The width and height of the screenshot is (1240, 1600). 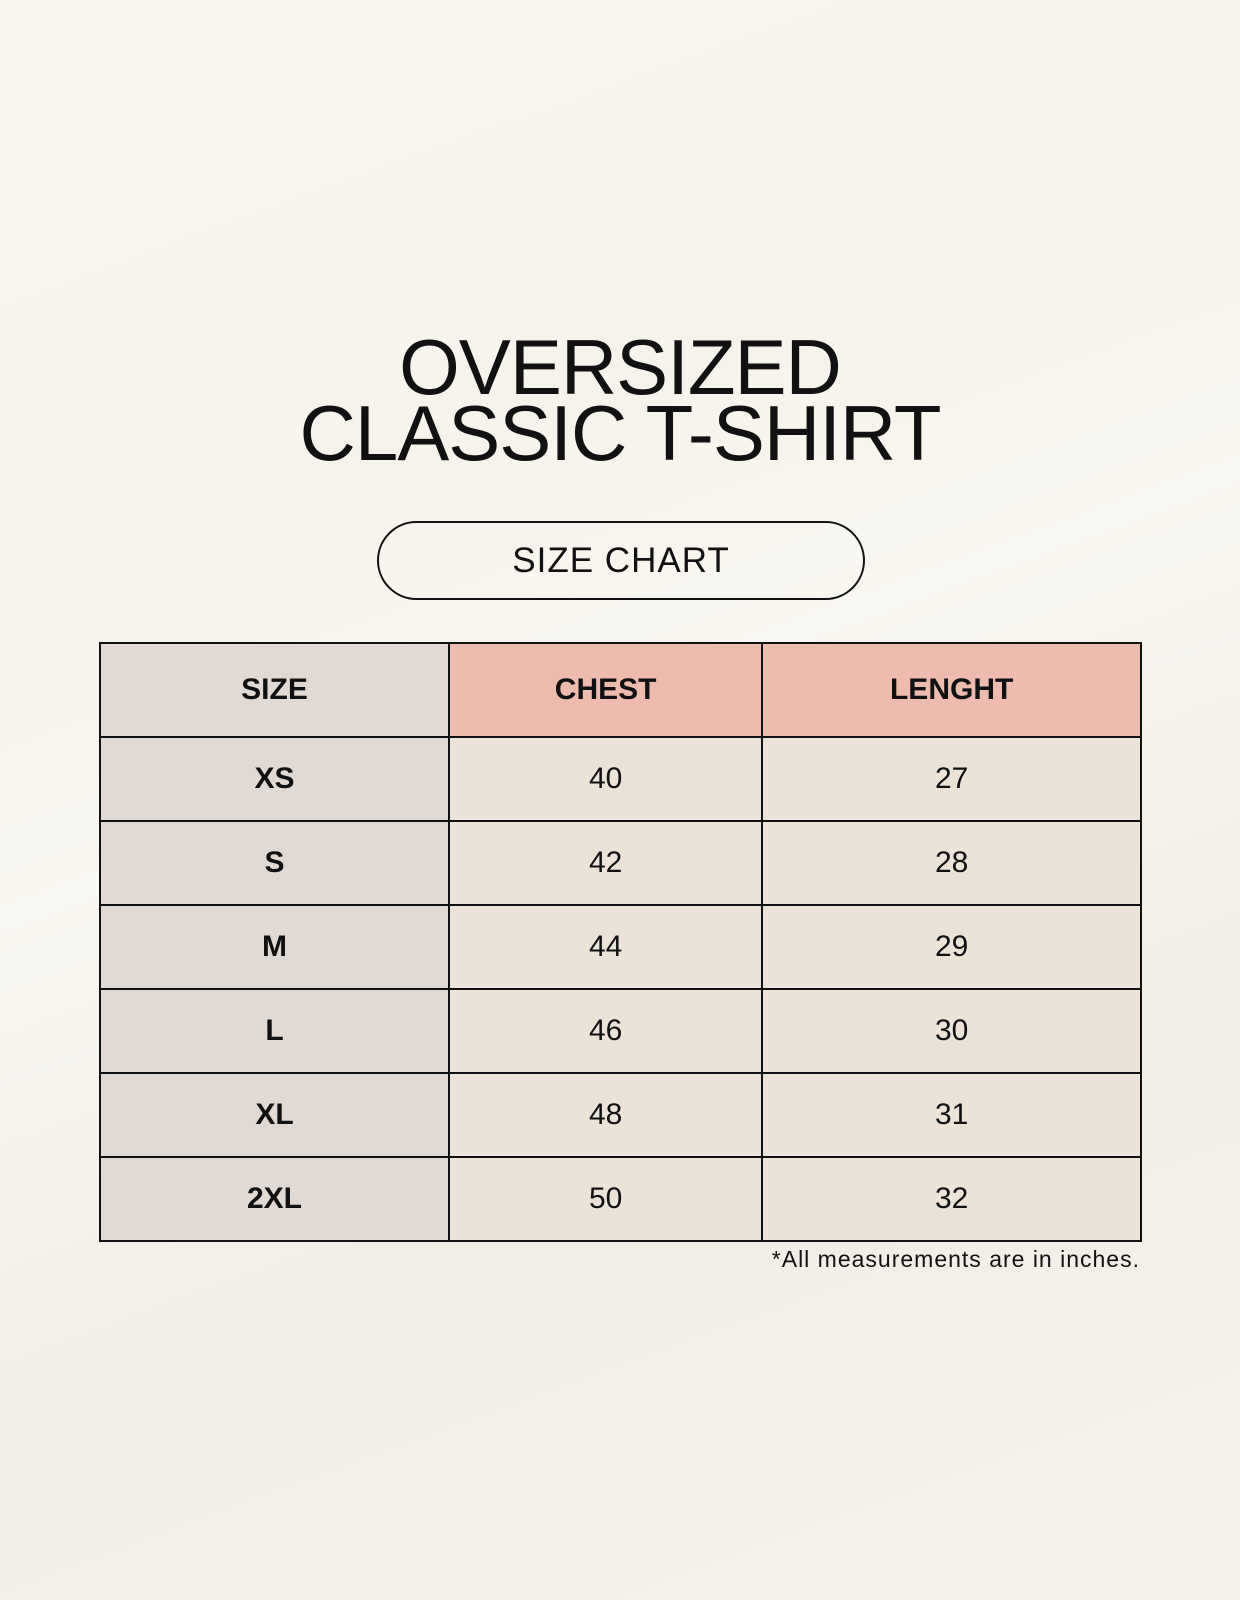 I want to click on header-row: SIZE CHEST LENGHT, so click(x=620, y=690).